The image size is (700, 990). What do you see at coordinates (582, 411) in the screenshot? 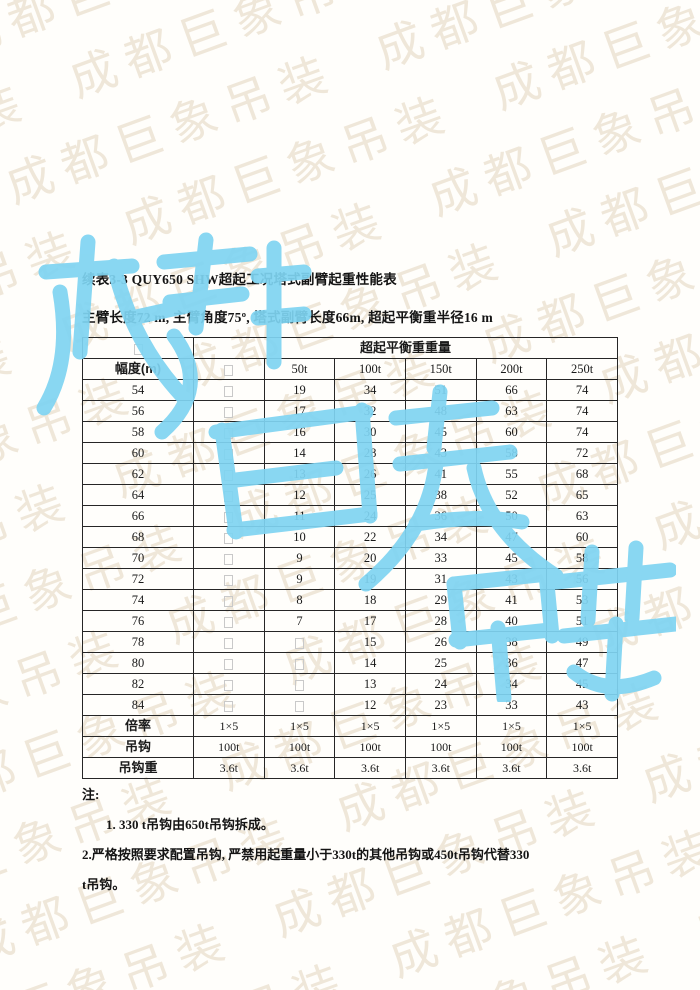
I see `cell-capacity: 74` at bounding box center [582, 411].